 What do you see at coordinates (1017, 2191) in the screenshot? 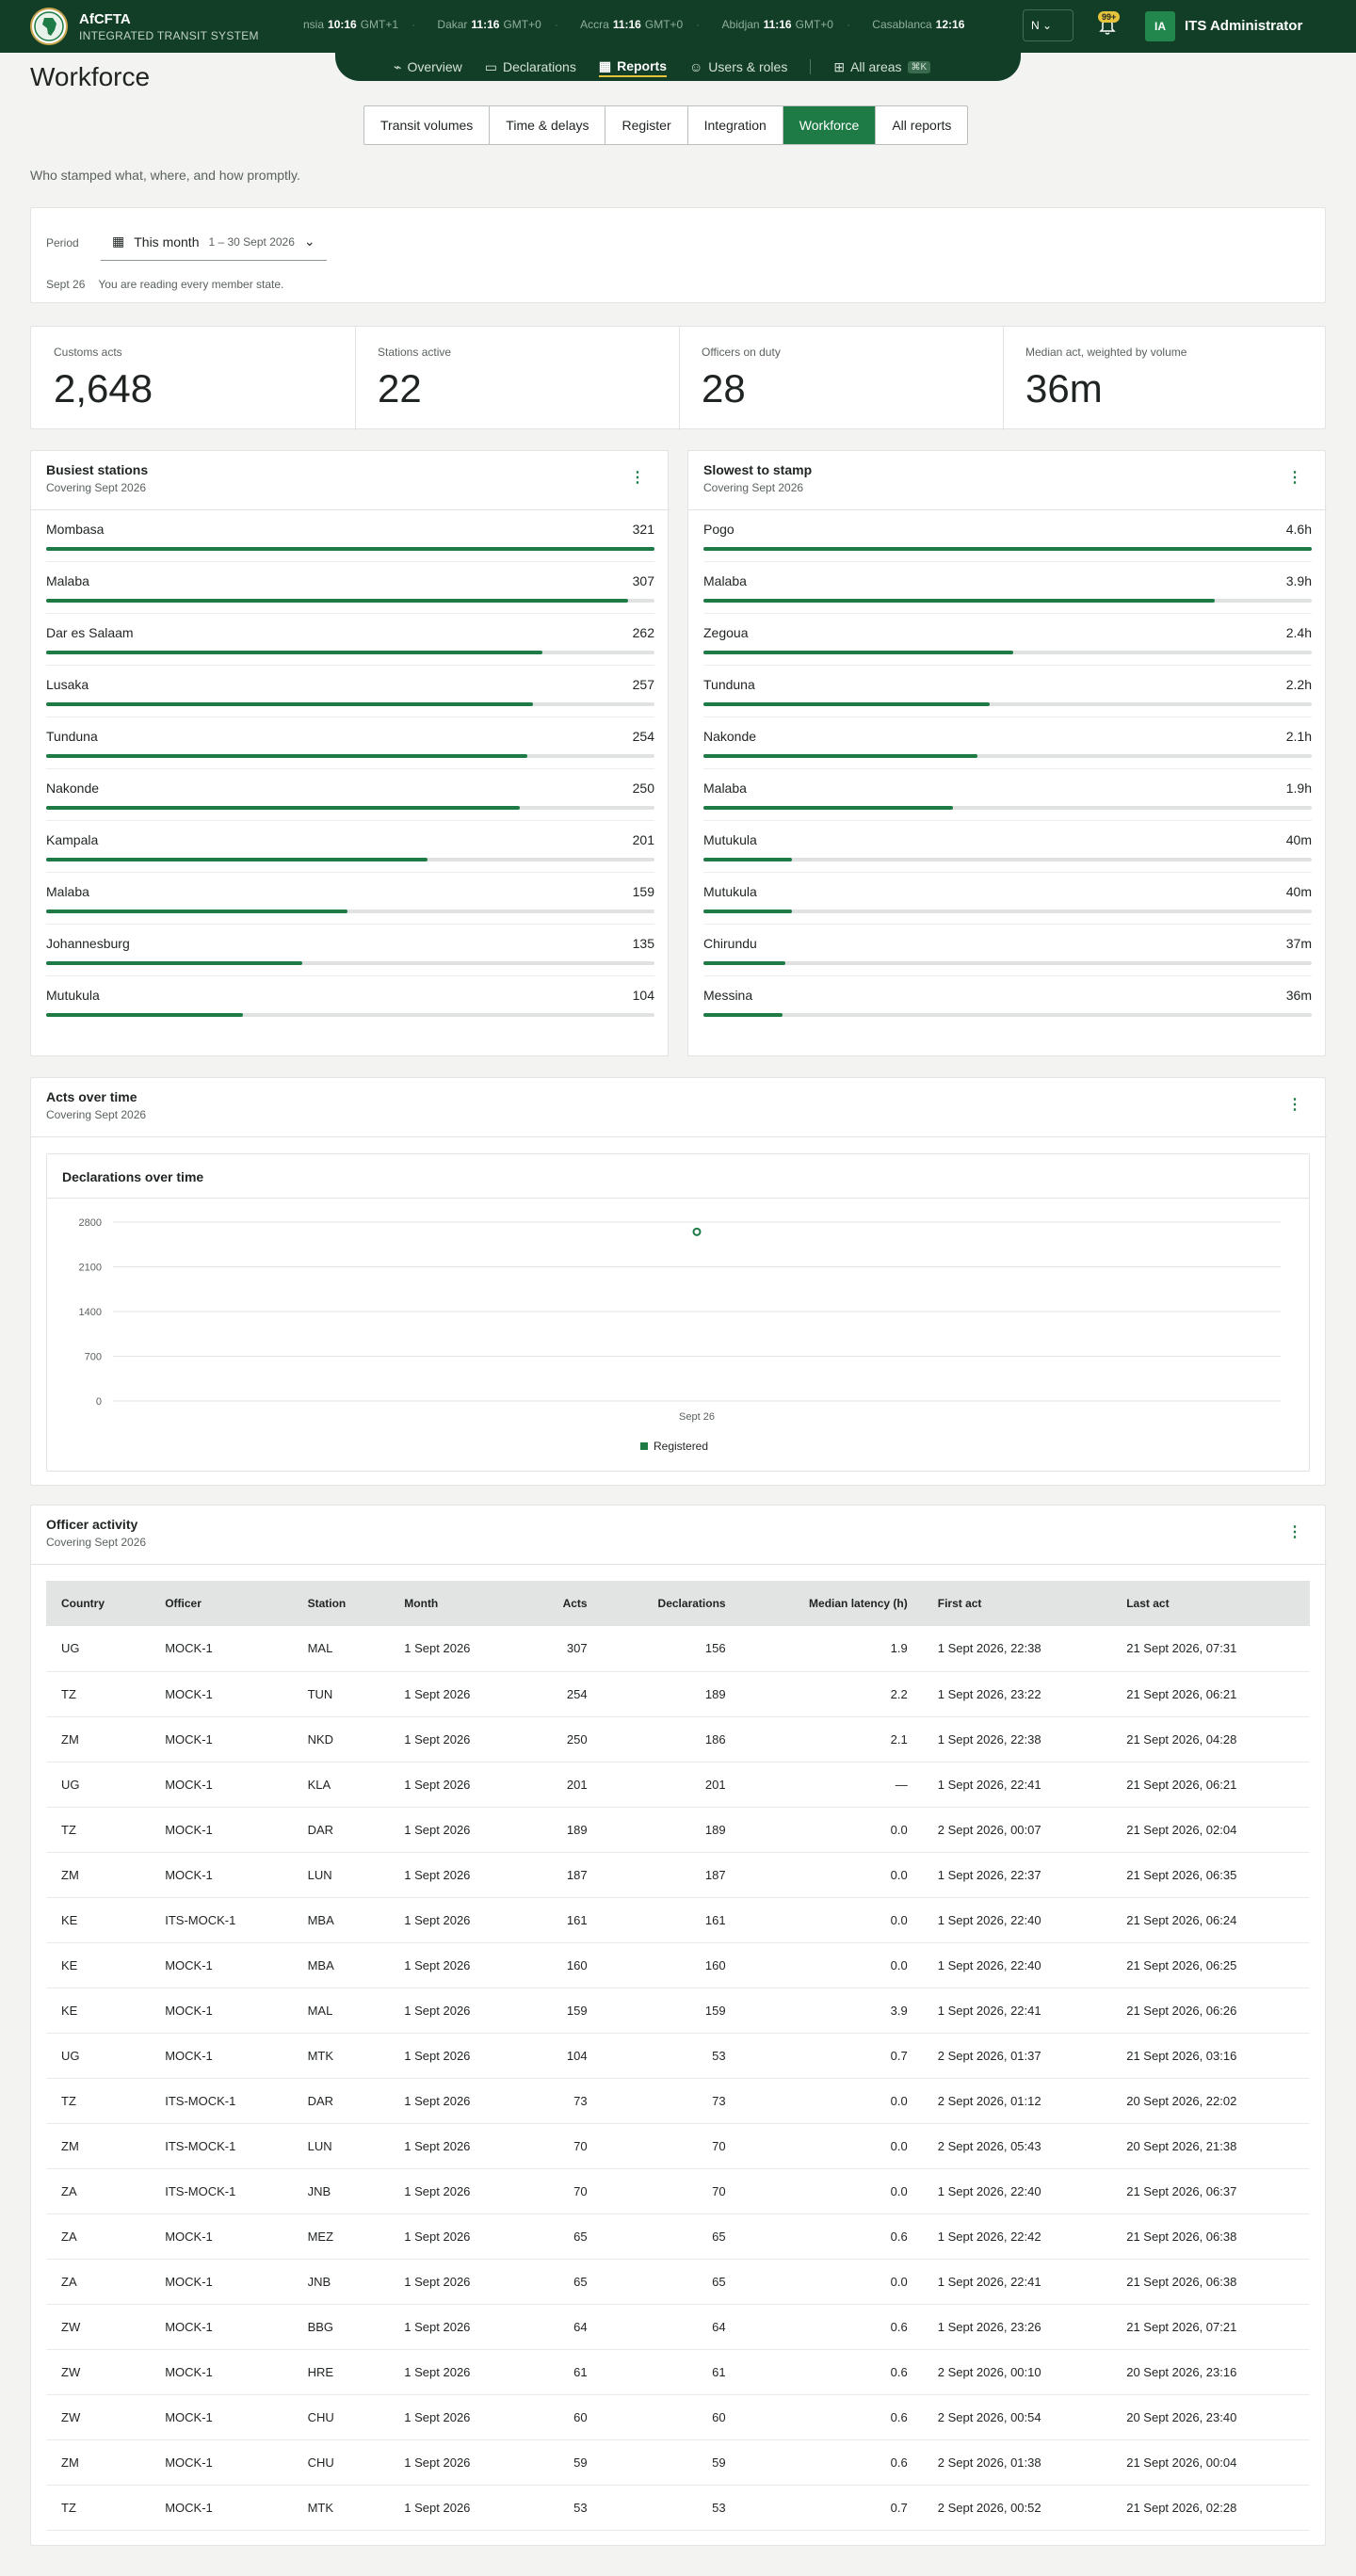
I see `table-cell: 1 Sept 2026, 22:40` at bounding box center [1017, 2191].